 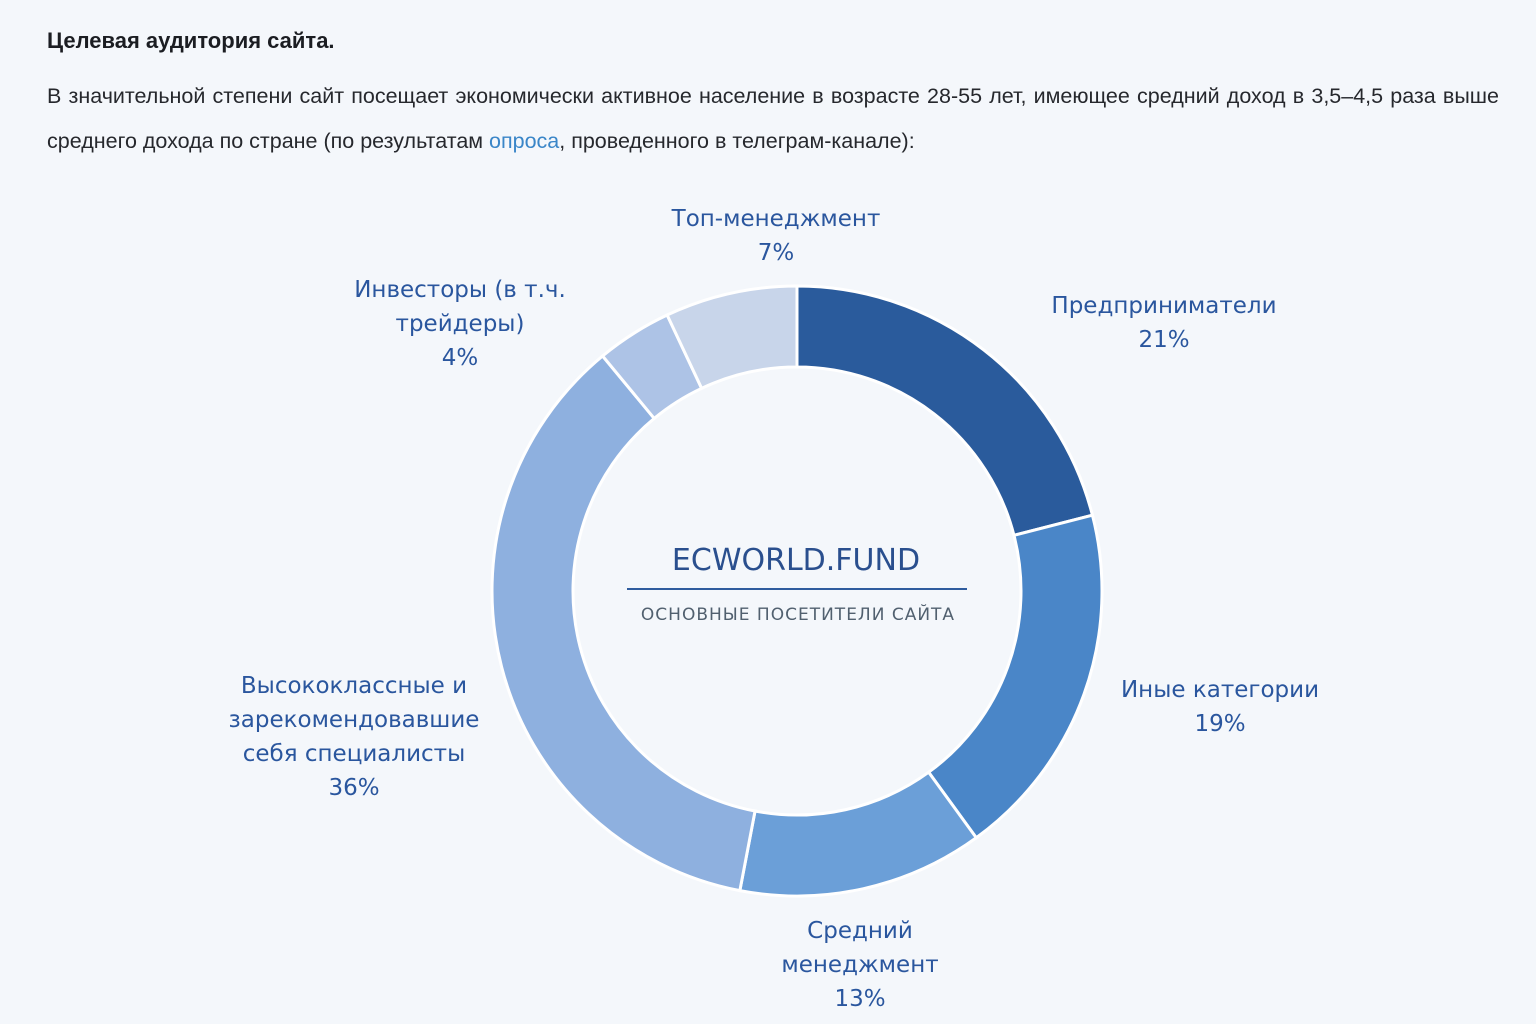 What do you see at coordinates (354, 686) in the screenshot?
I see `segment-name-label: Высококлассные и` at bounding box center [354, 686].